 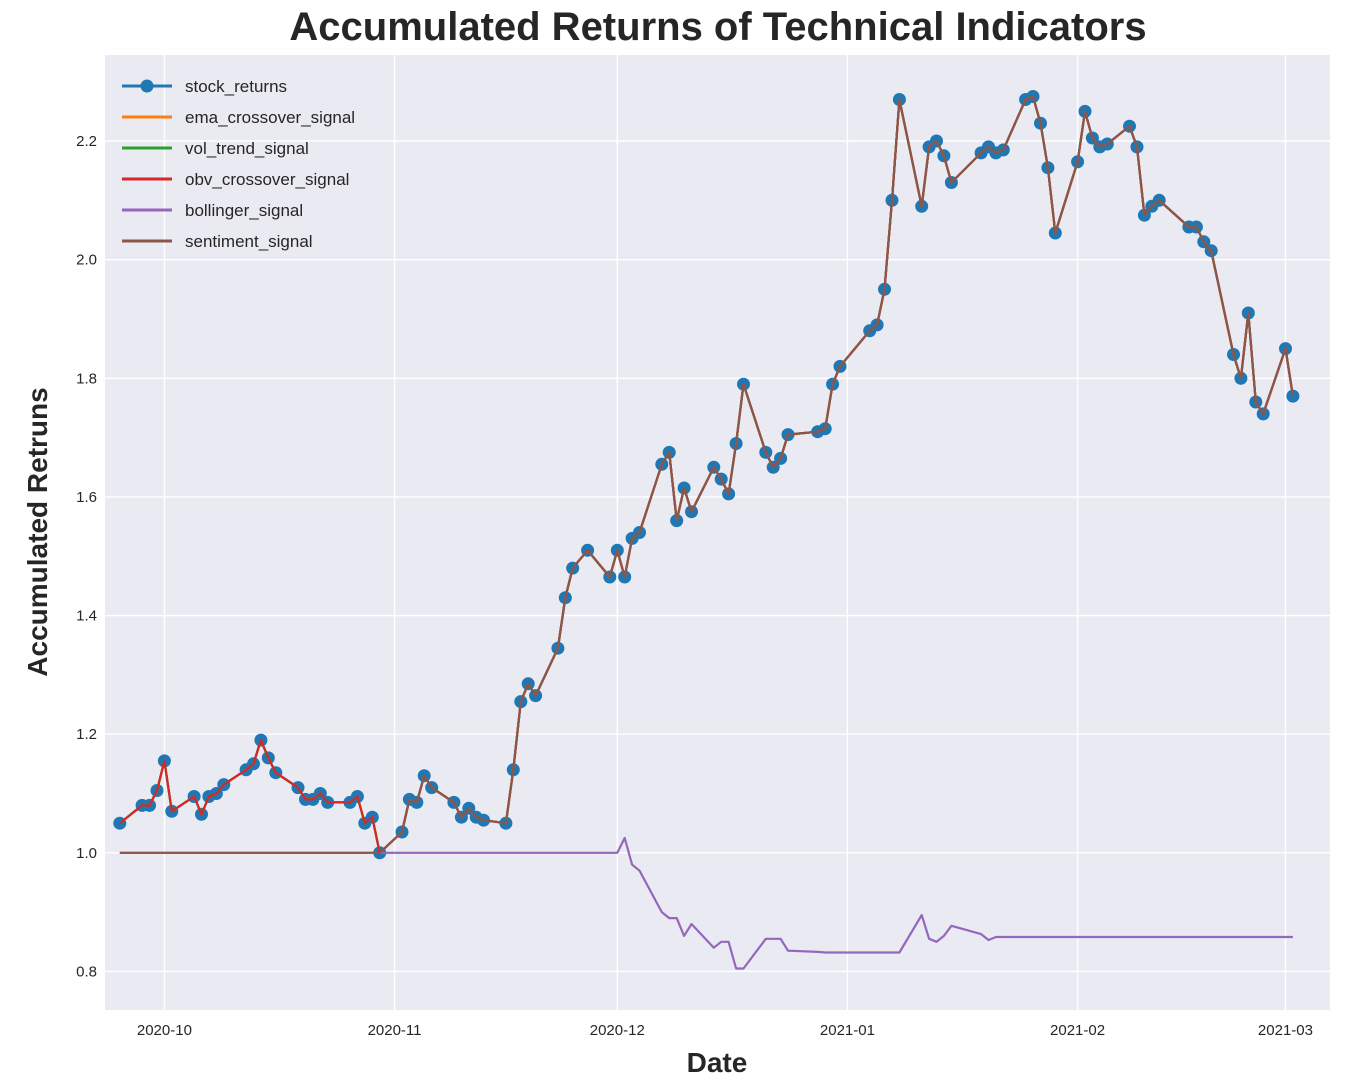 I want to click on y-tick-label: 0.8, so click(x=86, y=971).